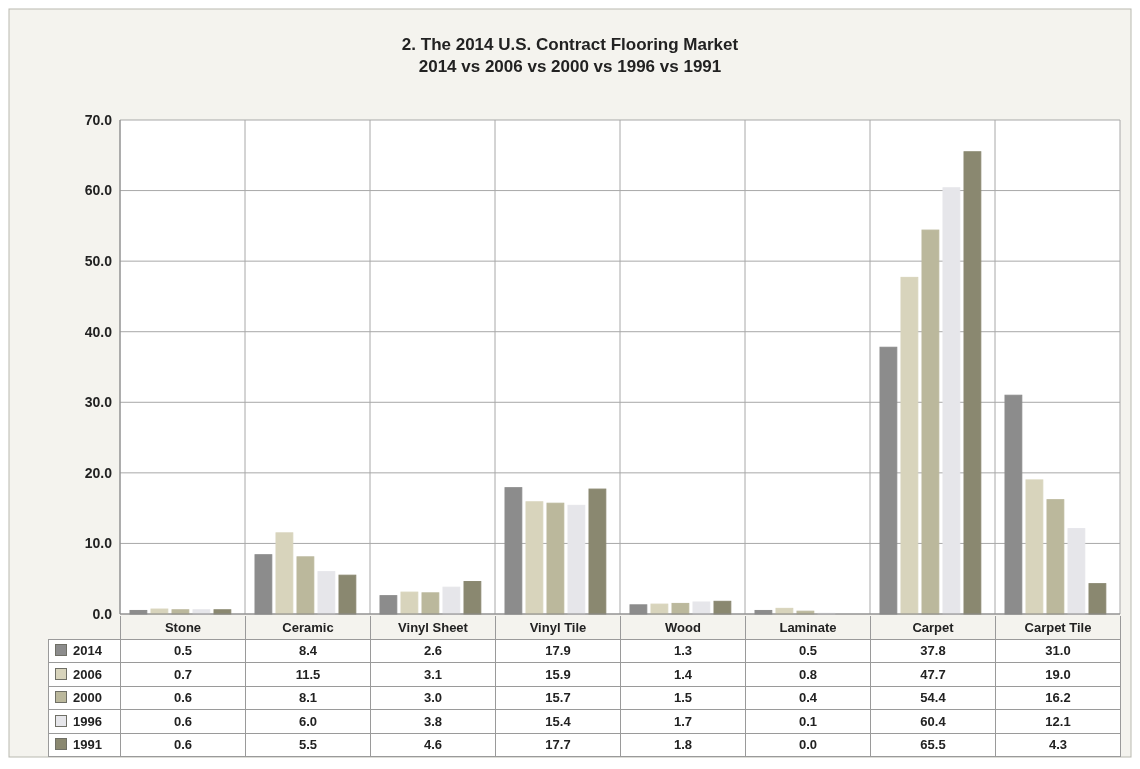 The height and width of the screenshot is (769, 1140). What do you see at coordinates (1058, 698) in the screenshot?
I see `data-label: 16.2` at bounding box center [1058, 698].